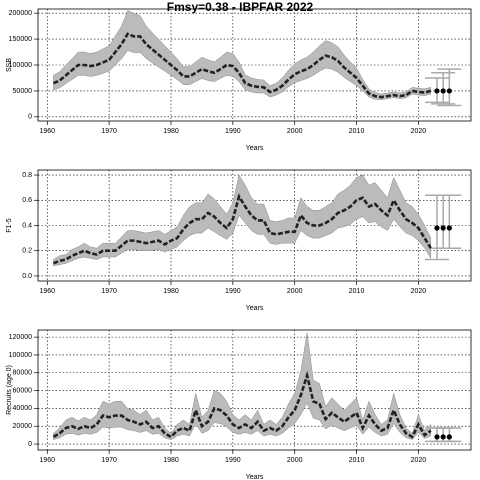 The width and height of the screenshot is (480, 480). Describe the element at coordinates (23, 426) in the screenshot. I see `y-tick-label: 20000` at that location.